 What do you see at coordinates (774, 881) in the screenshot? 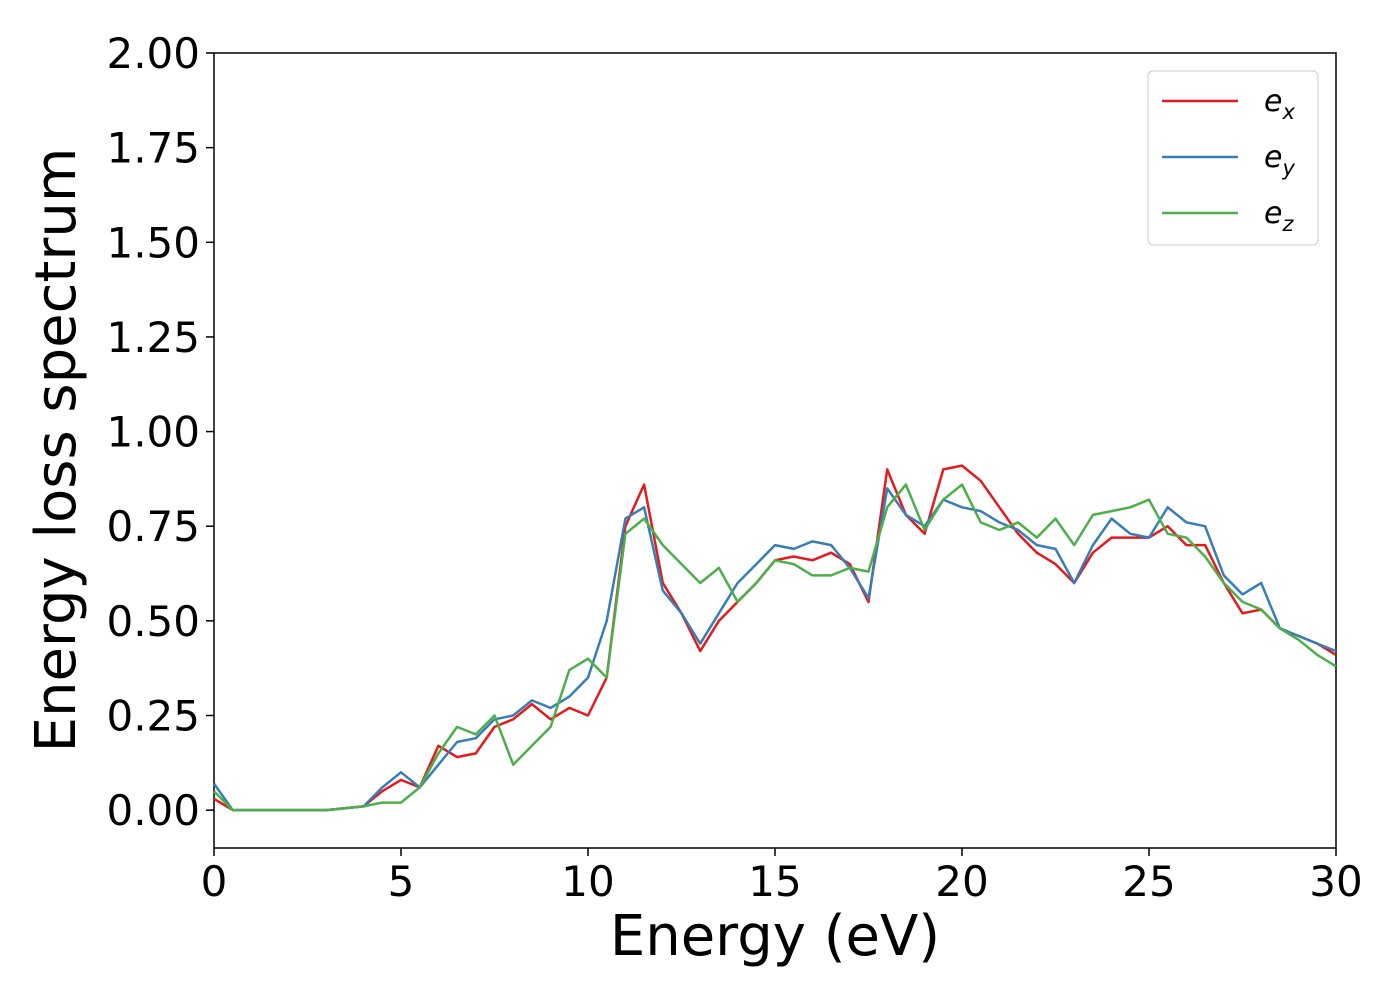
I see `x-tick-label: 15` at bounding box center [774, 881].